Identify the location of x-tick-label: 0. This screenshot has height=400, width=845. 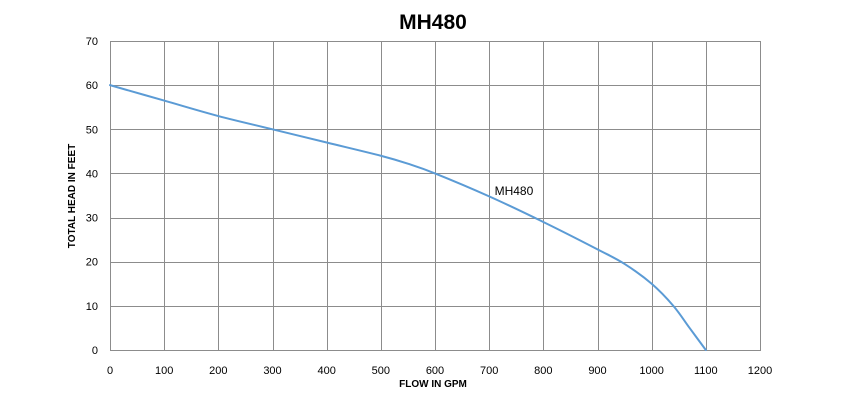
(110, 371).